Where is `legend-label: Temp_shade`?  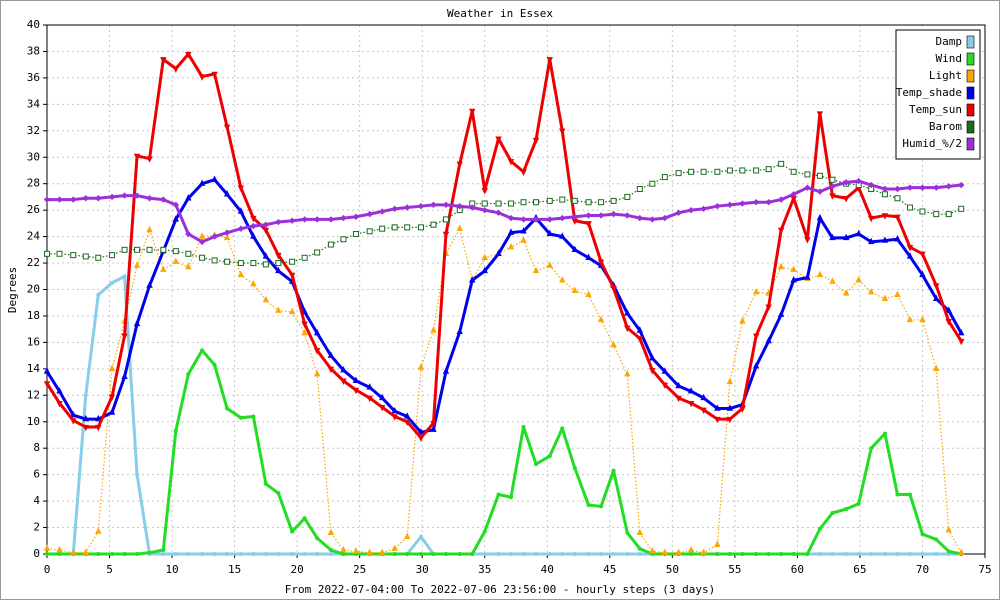 legend-label: Temp_shade is located at coordinates (929, 92).